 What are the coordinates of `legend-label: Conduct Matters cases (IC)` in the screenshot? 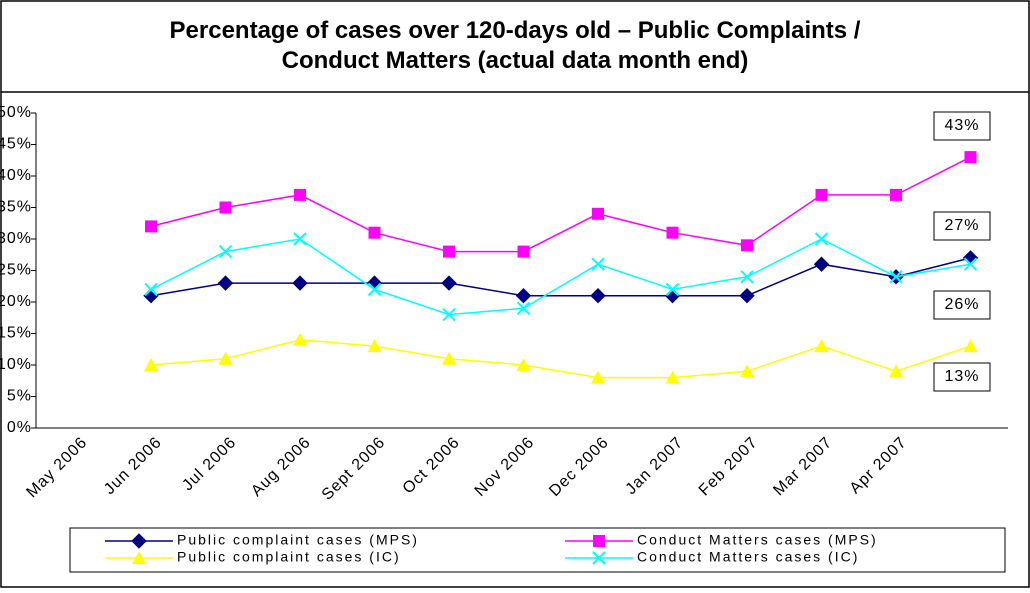 It's located at (748, 557).